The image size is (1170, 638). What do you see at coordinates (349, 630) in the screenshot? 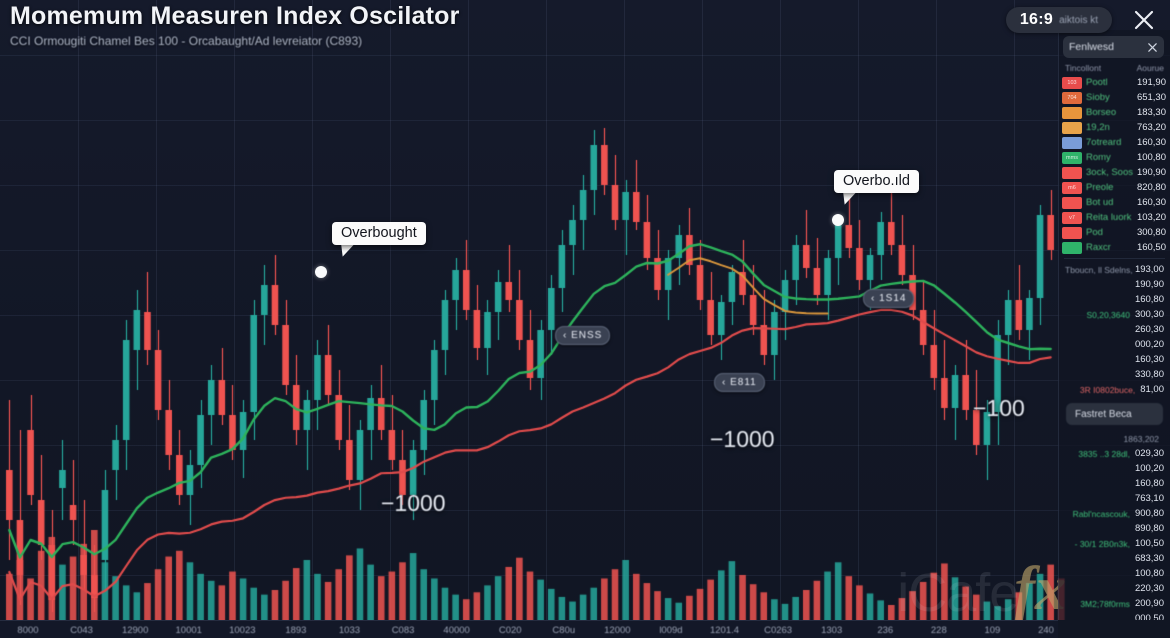
I see `x-axis-tick-label: 1033` at bounding box center [349, 630].